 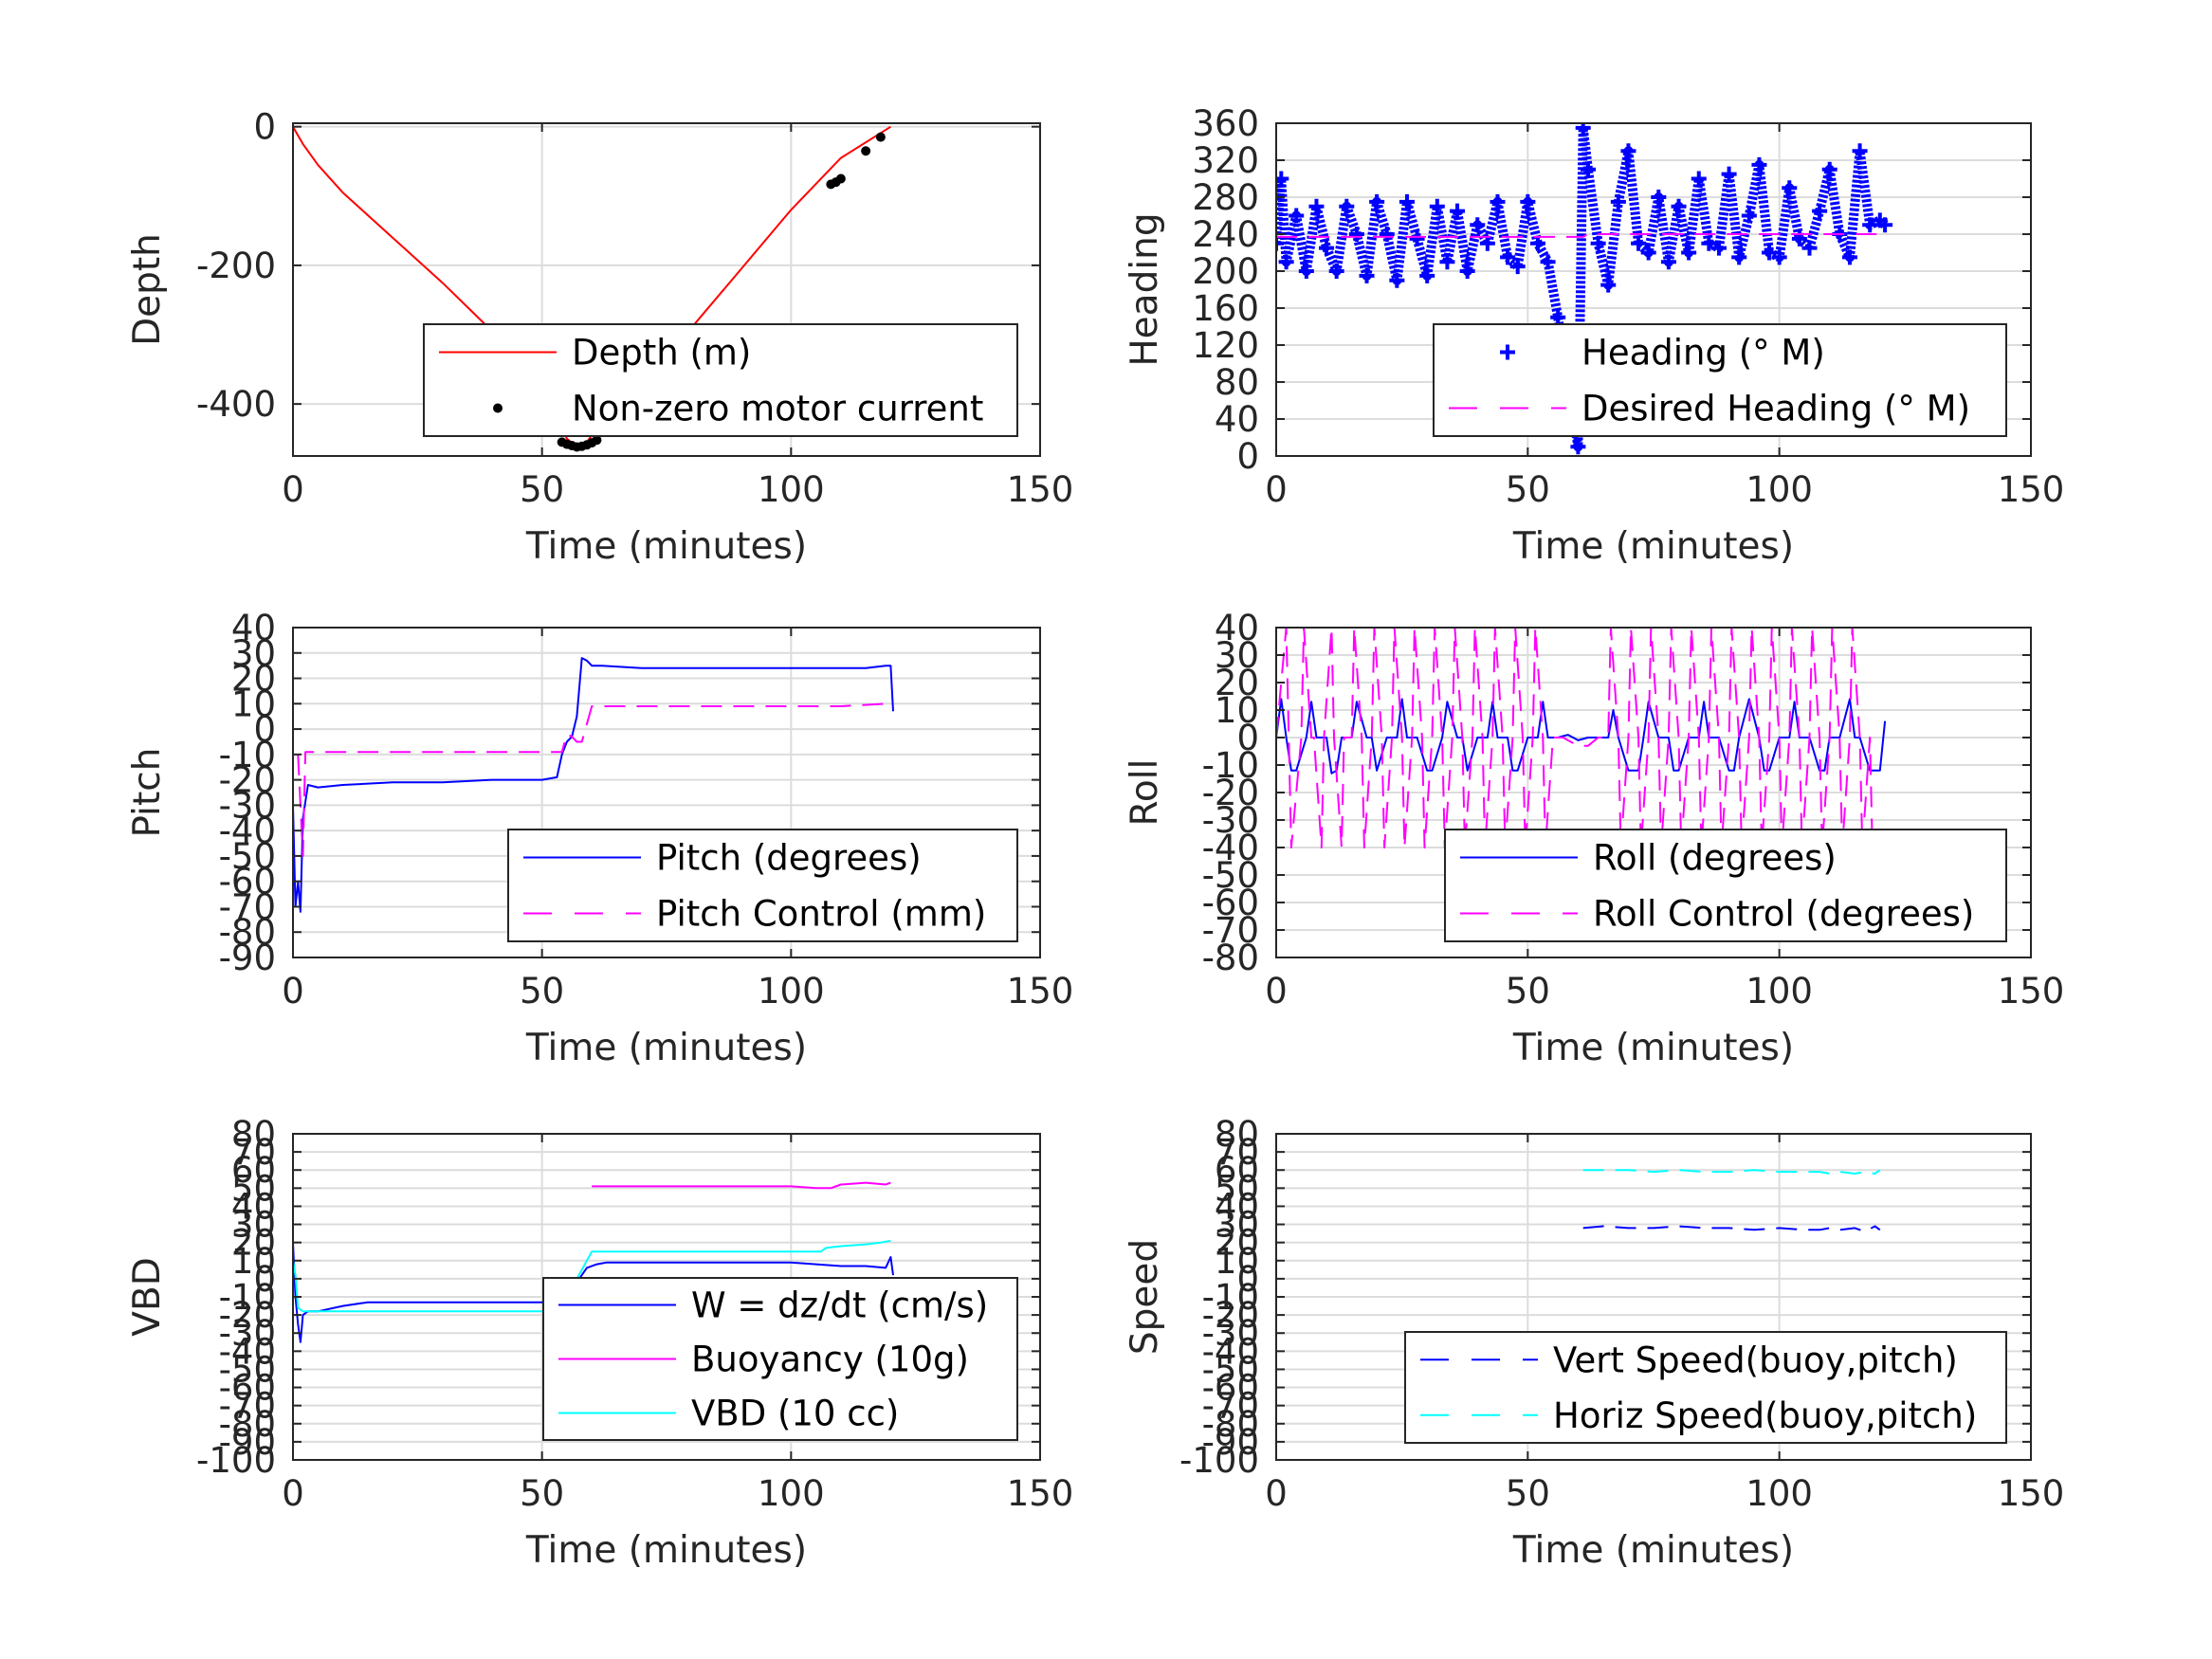 What do you see at coordinates (1237, 1188) in the screenshot?
I see `y-tick-label: 50` at bounding box center [1237, 1188].